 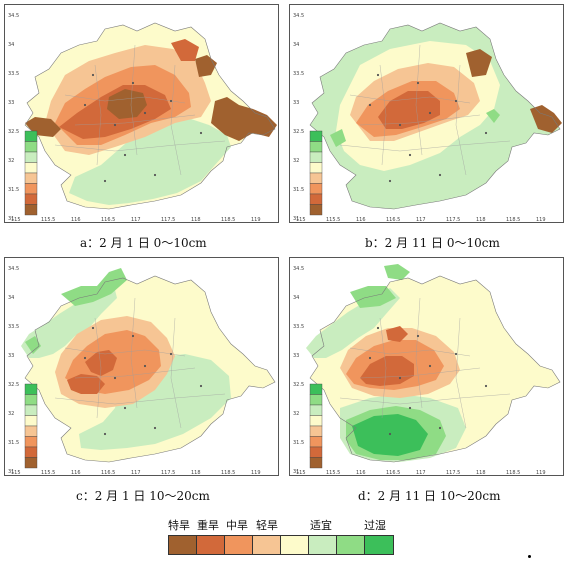 I want to click on x-tick-label: 117, so click(x=421, y=473).